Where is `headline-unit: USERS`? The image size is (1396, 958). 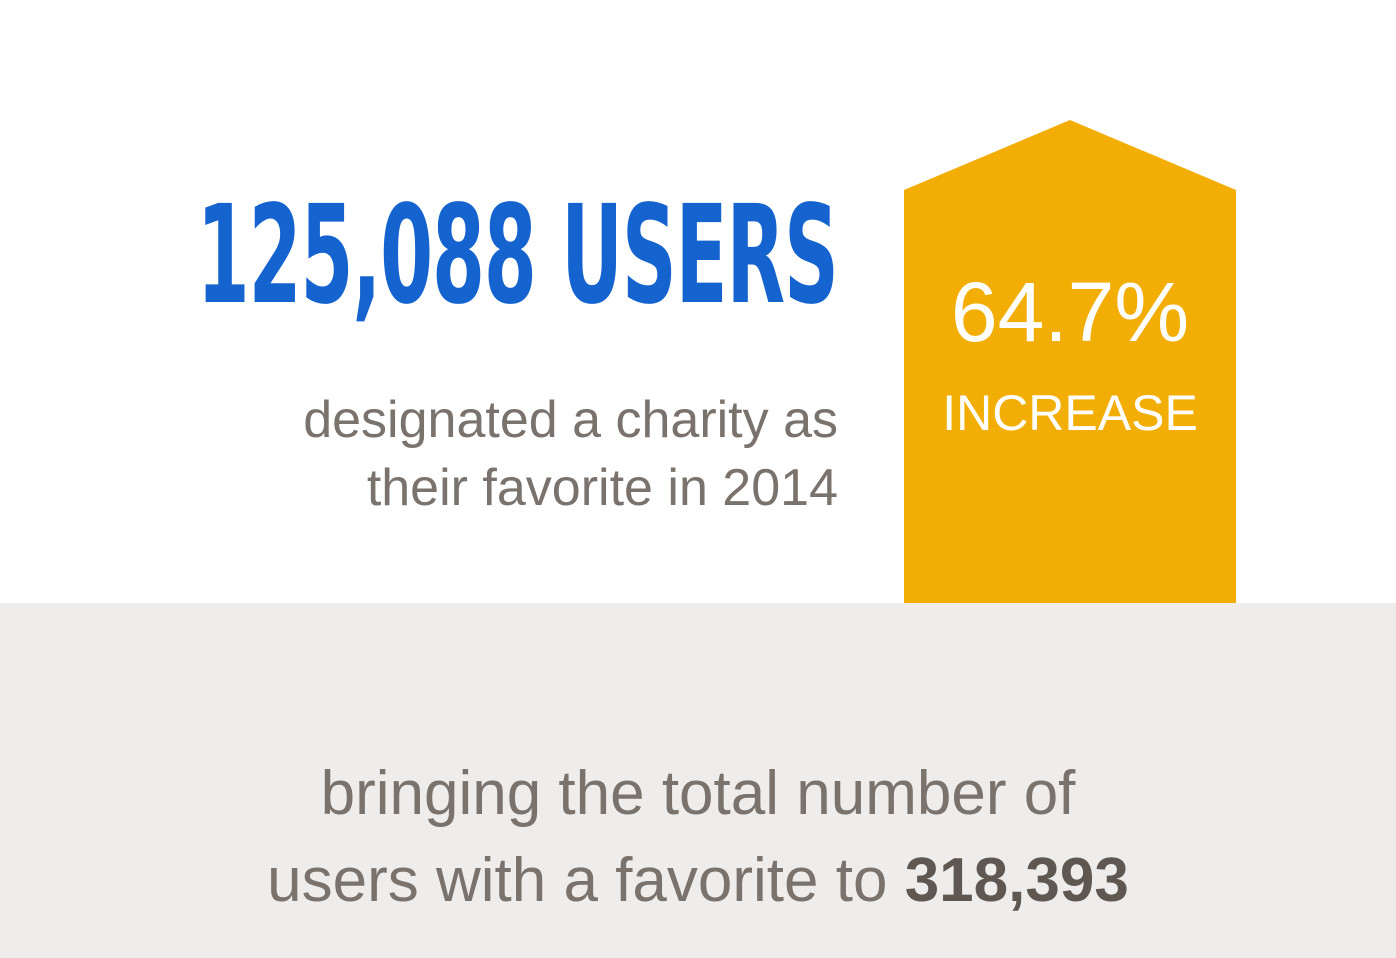
headline-unit: USERS is located at coordinates (700, 256).